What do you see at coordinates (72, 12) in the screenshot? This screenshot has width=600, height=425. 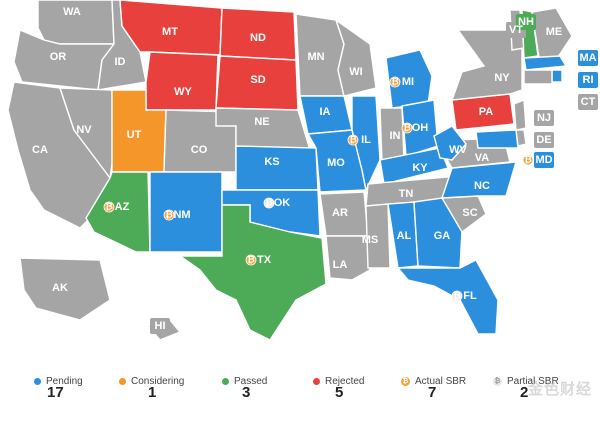 I see `state-label-wa: WA` at bounding box center [72, 12].